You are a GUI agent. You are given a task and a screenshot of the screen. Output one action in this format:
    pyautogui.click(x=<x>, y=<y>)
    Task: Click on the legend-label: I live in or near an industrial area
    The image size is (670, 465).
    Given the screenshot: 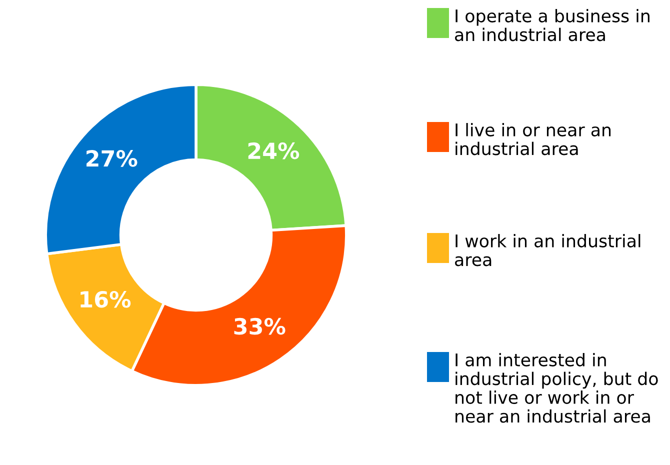 What is the action you would take?
    pyautogui.click(x=533, y=139)
    